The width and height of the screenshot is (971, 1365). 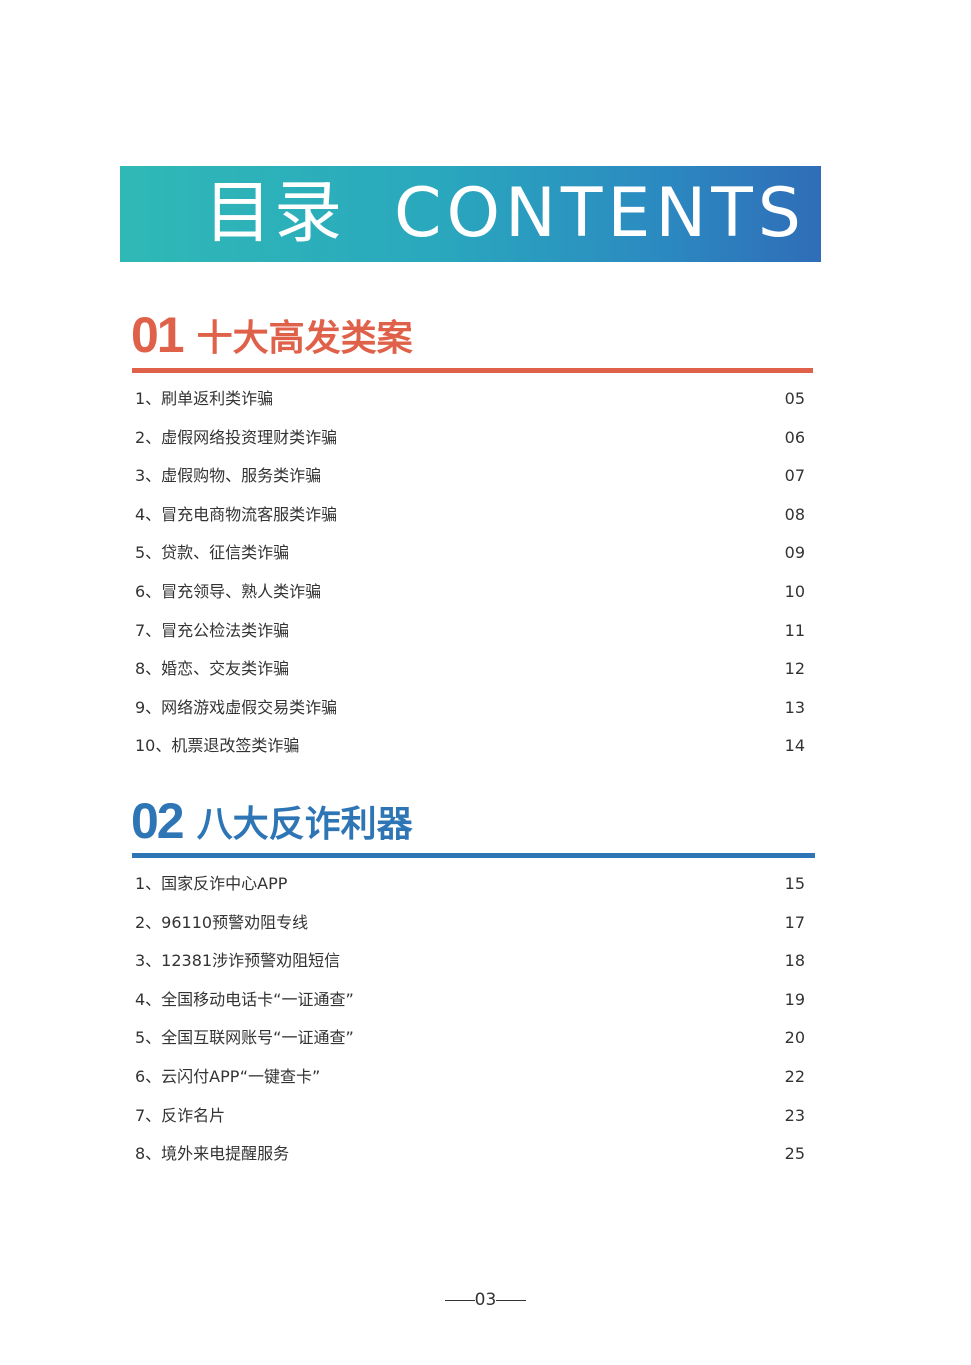 I want to click on toc-entry-page: 13, so click(x=794, y=707).